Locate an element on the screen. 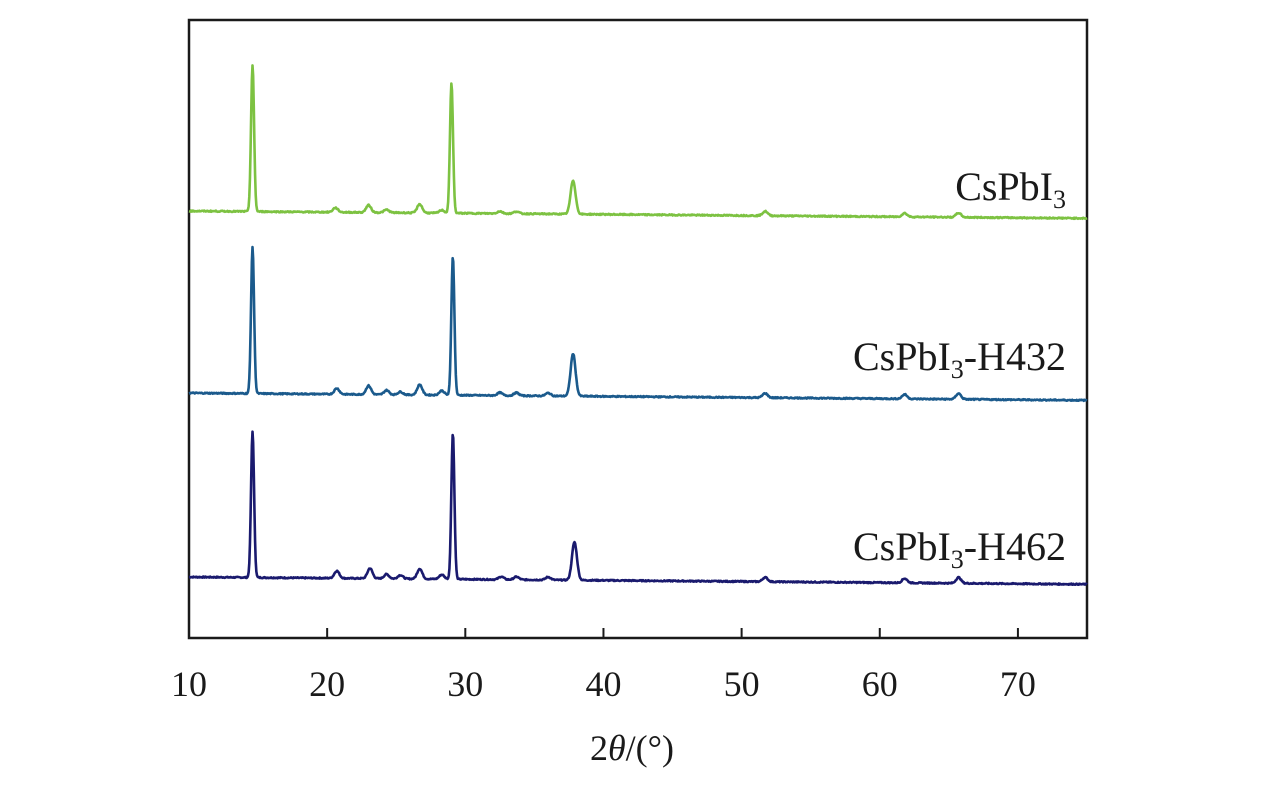  x-tick-label: 30 is located at coordinates (465, 684).